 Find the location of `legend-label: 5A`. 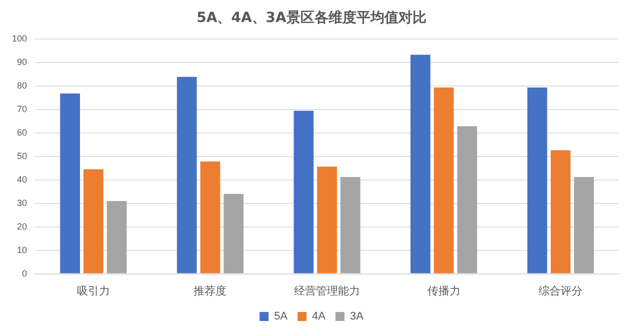

legend-label: 5A is located at coordinates (281, 316).